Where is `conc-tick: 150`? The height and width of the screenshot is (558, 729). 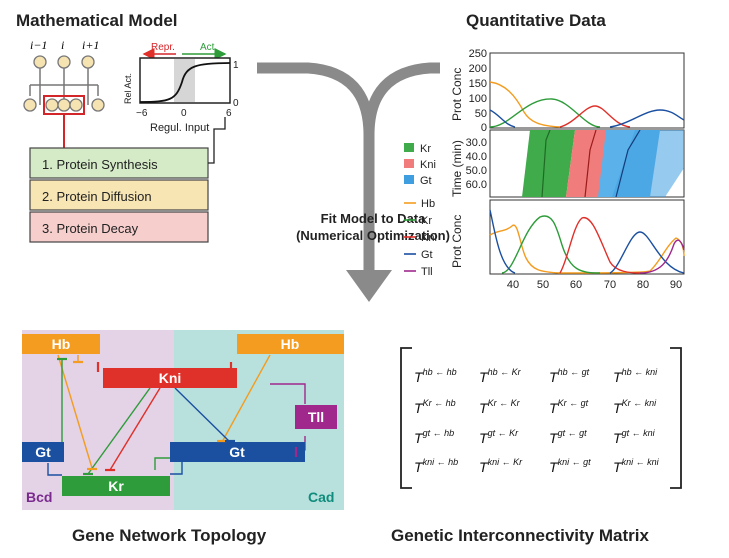
conc-tick: 150 is located at coordinates (478, 84).